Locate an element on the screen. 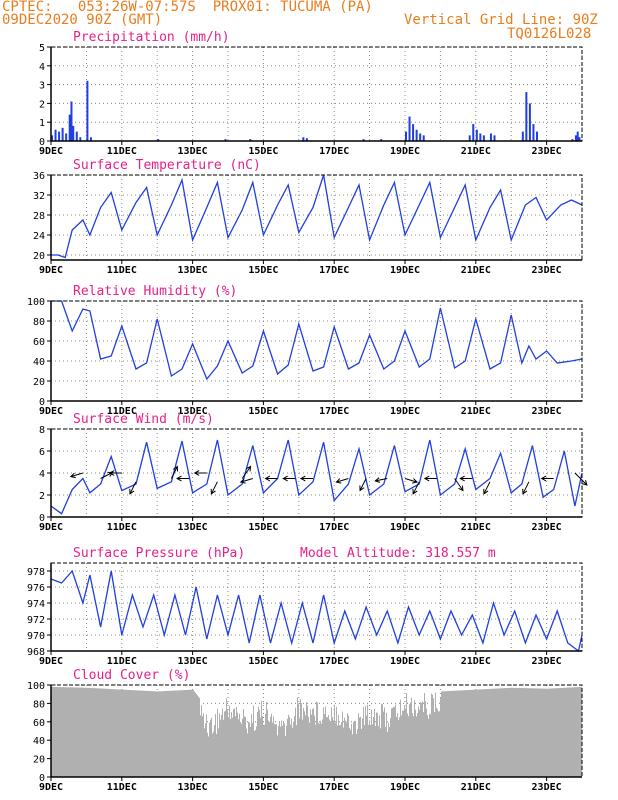 The image size is (618, 800). y-tick-label: 6 is located at coordinates (42, 452).